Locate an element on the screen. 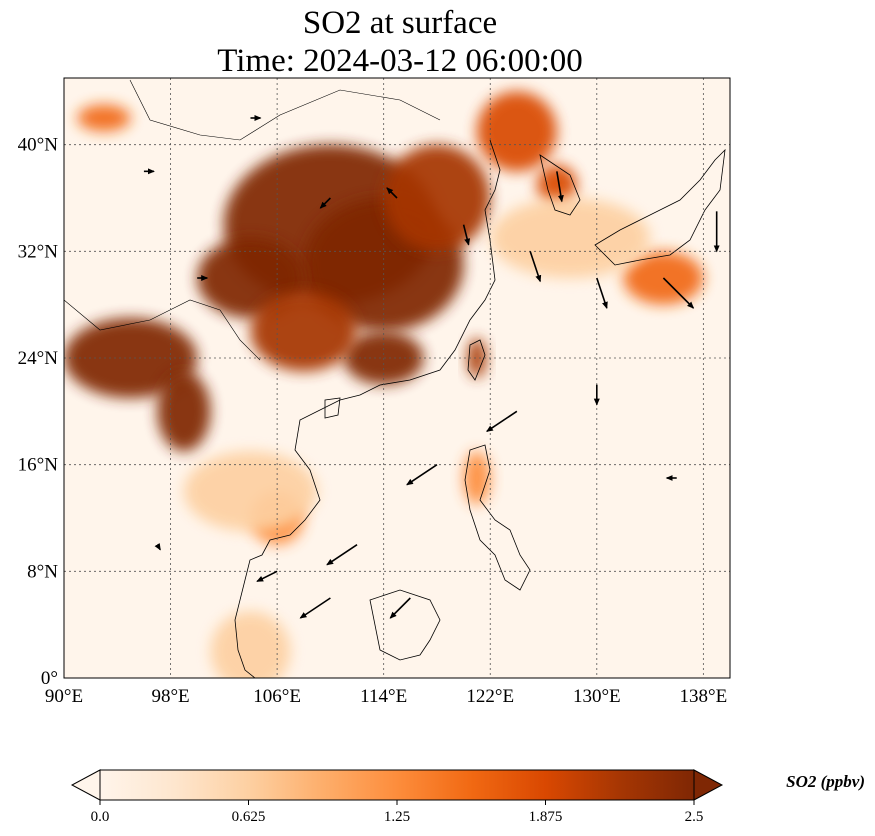 This screenshot has width=875, height=836. hainan-coastline is located at coordinates (332, 408).